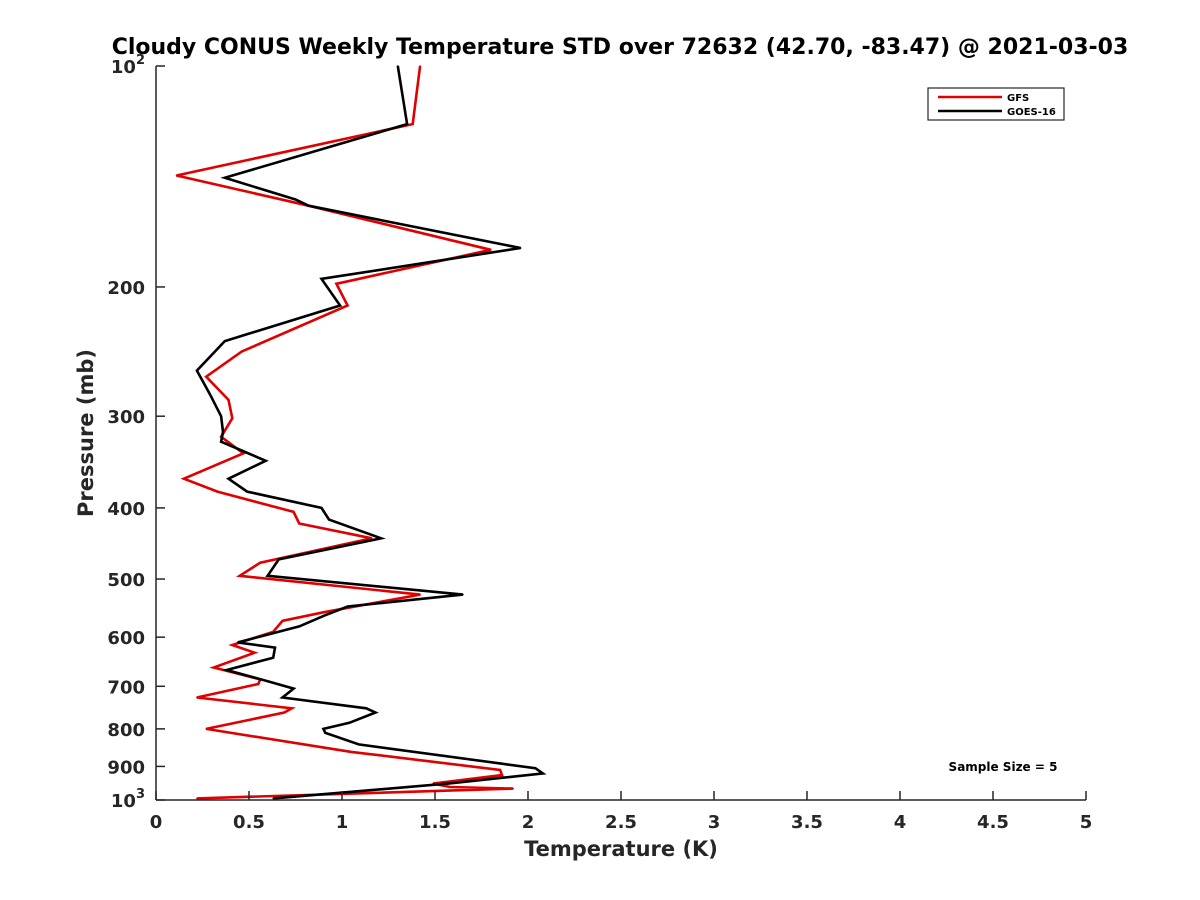 The height and width of the screenshot is (900, 1200). I want to click on y-tick-label: 500, so click(126, 580).